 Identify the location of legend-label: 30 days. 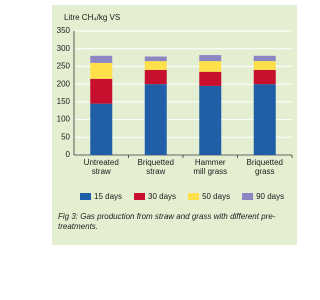
(162, 196).